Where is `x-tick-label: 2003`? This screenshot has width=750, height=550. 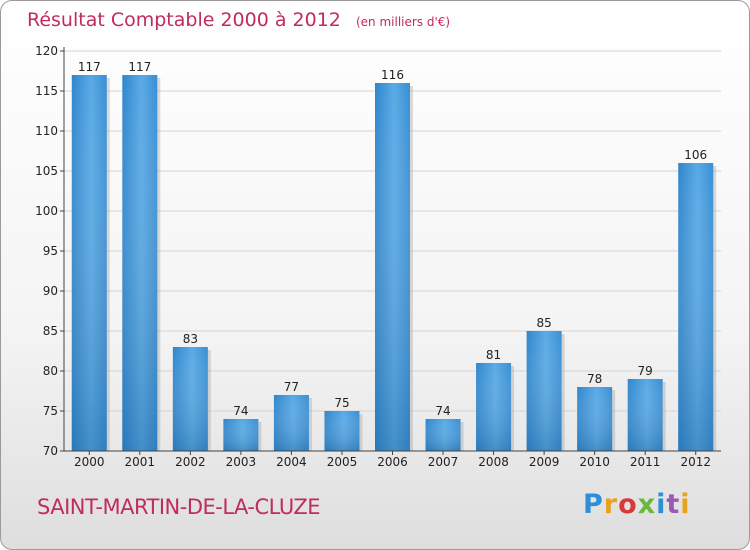 x-tick-label: 2003 is located at coordinates (241, 462).